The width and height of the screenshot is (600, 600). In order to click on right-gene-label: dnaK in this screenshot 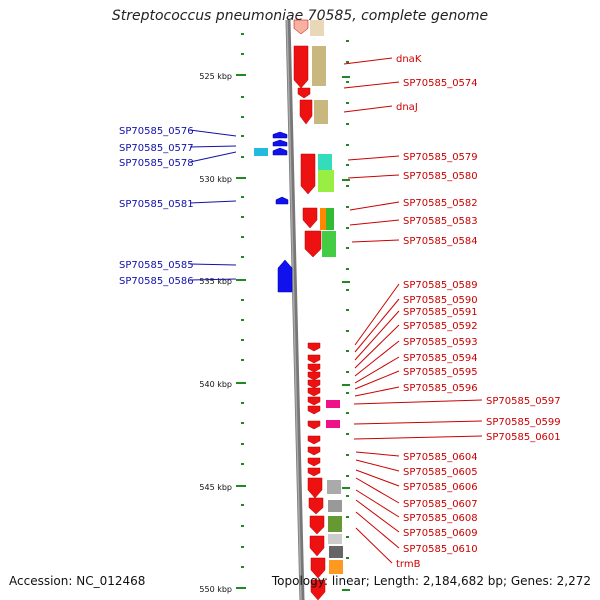, I will do `click(409, 59)`.